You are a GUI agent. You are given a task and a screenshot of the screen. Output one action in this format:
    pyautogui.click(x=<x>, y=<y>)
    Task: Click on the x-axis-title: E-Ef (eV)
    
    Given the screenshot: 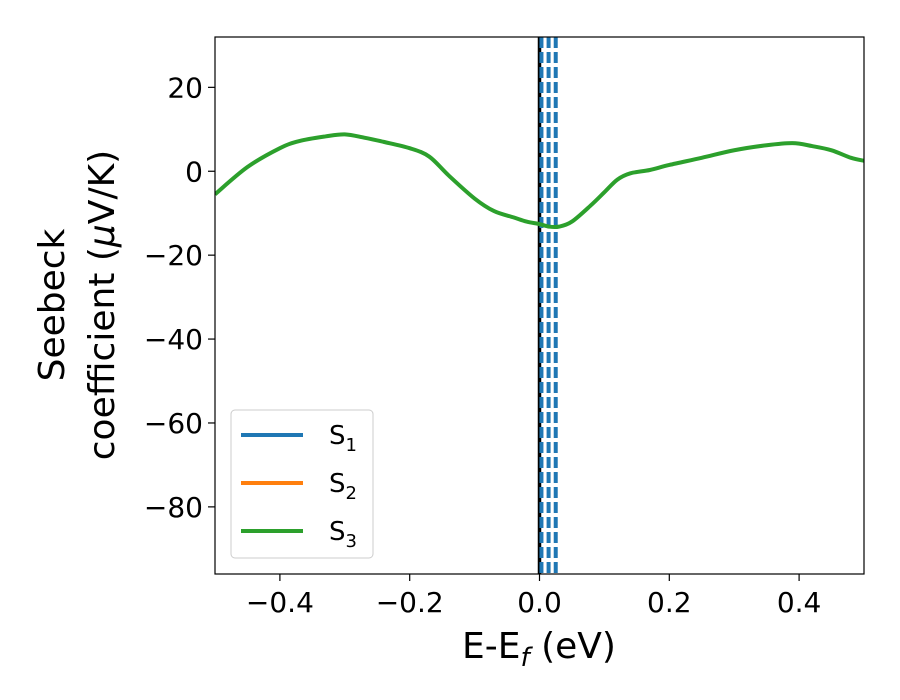 What is the action you would take?
    pyautogui.click(x=539, y=649)
    